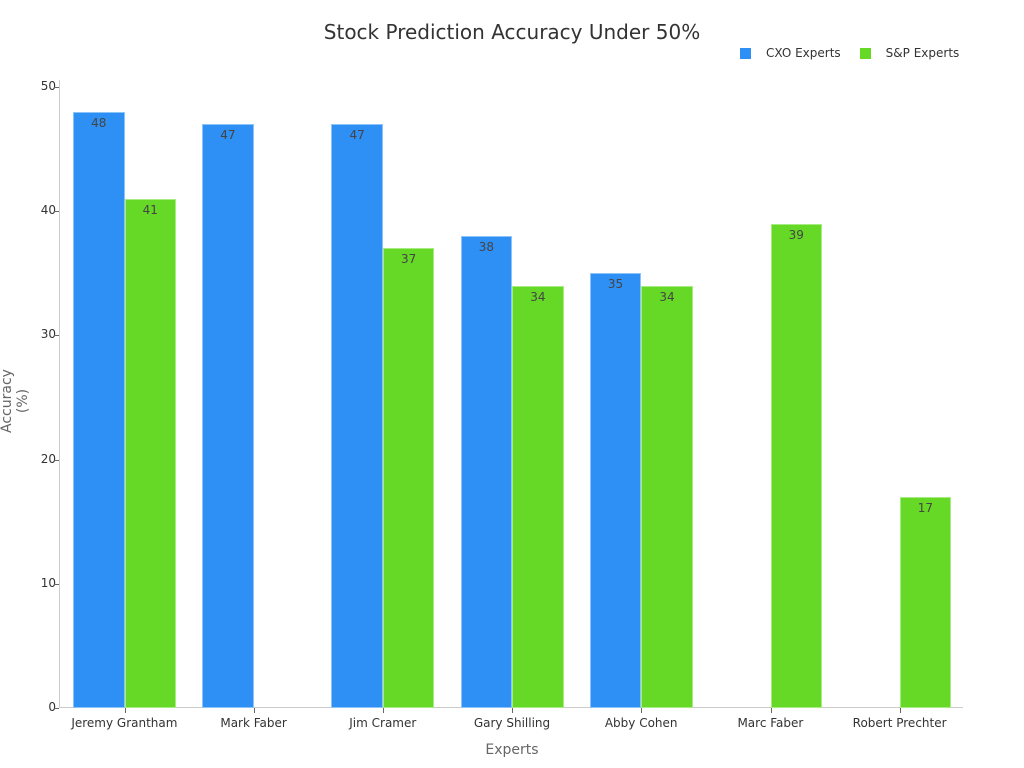 Image resolution: width=1024 pixels, height=768 pixels. What do you see at coordinates (899, 723) in the screenshot?
I see `x-tick-label: Robert Prechter` at bounding box center [899, 723].